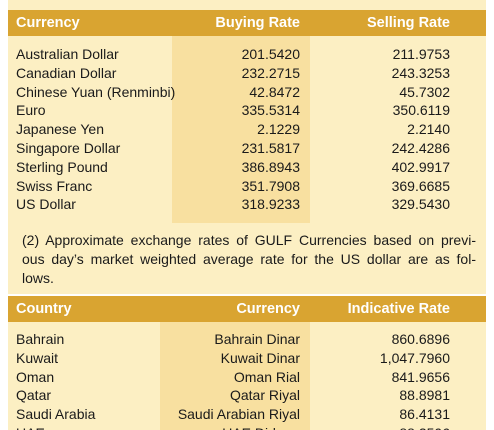 This screenshot has width=494, height=430. What do you see at coordinates (274, 91) in the screenshot?
I see `table-cell: 42.8472` at bounding box center [274, 91].